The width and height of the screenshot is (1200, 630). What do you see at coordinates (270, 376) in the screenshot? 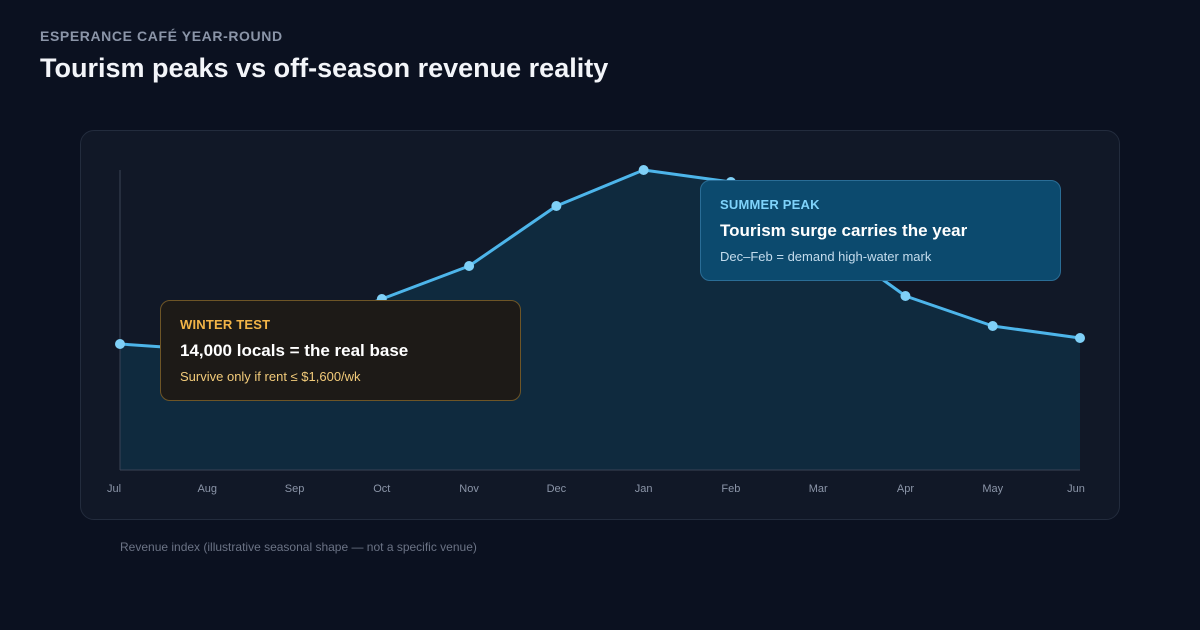
I see `winter-callout-detail: Survive only if rent ≤ $1,600/wk` at bounding box center [270, 376].